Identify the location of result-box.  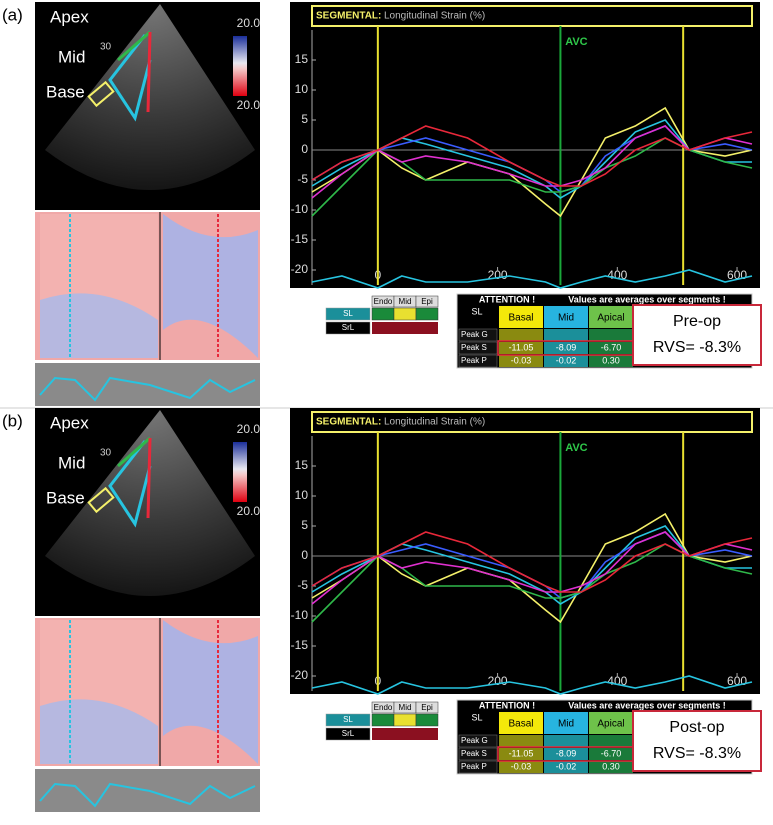
(697, 741).